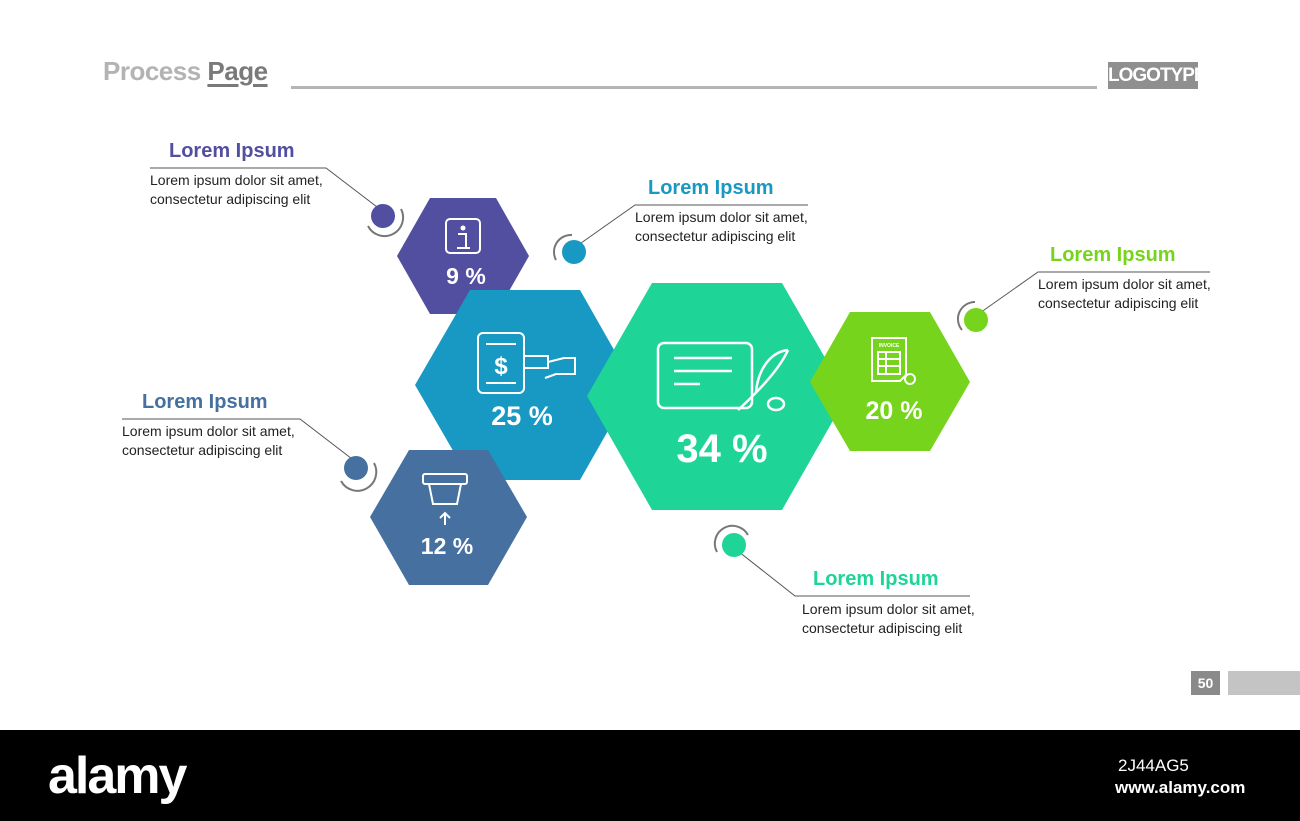  I want to click on callout-1-line2: consectetur adipiscing elit, so click(230, 199).